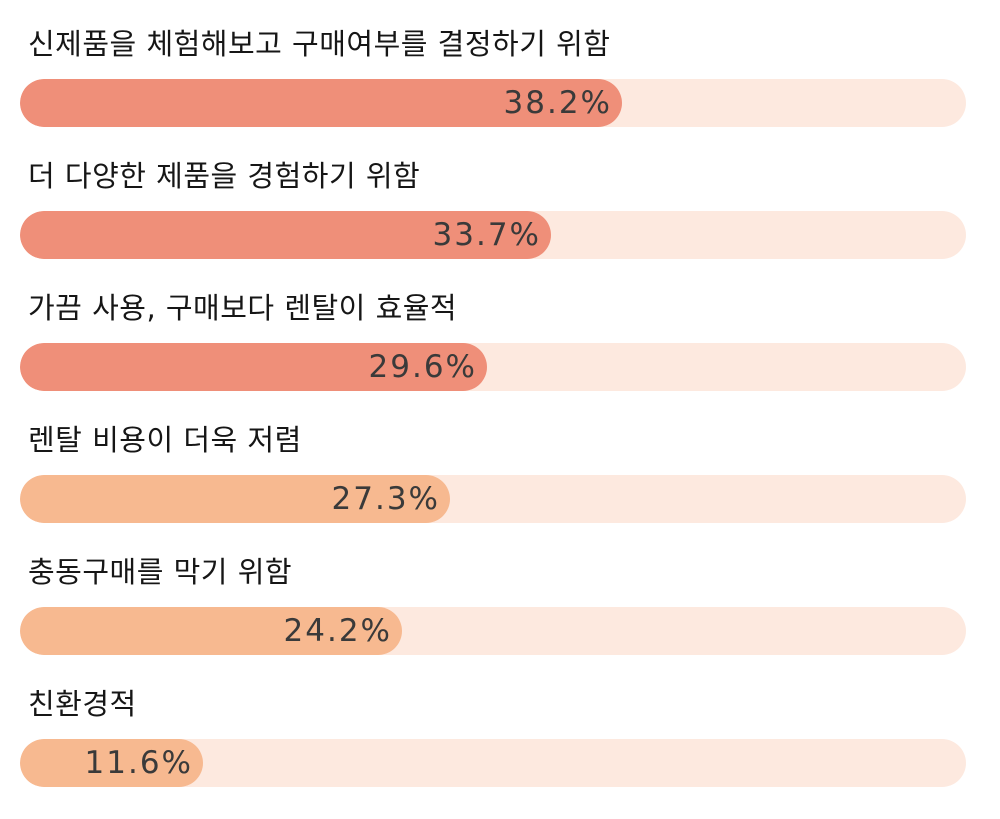  What do you see at coordinates (337, 631) in the screenshot?
I see `data-label: 24.2%` at bounding box center [337, 631].